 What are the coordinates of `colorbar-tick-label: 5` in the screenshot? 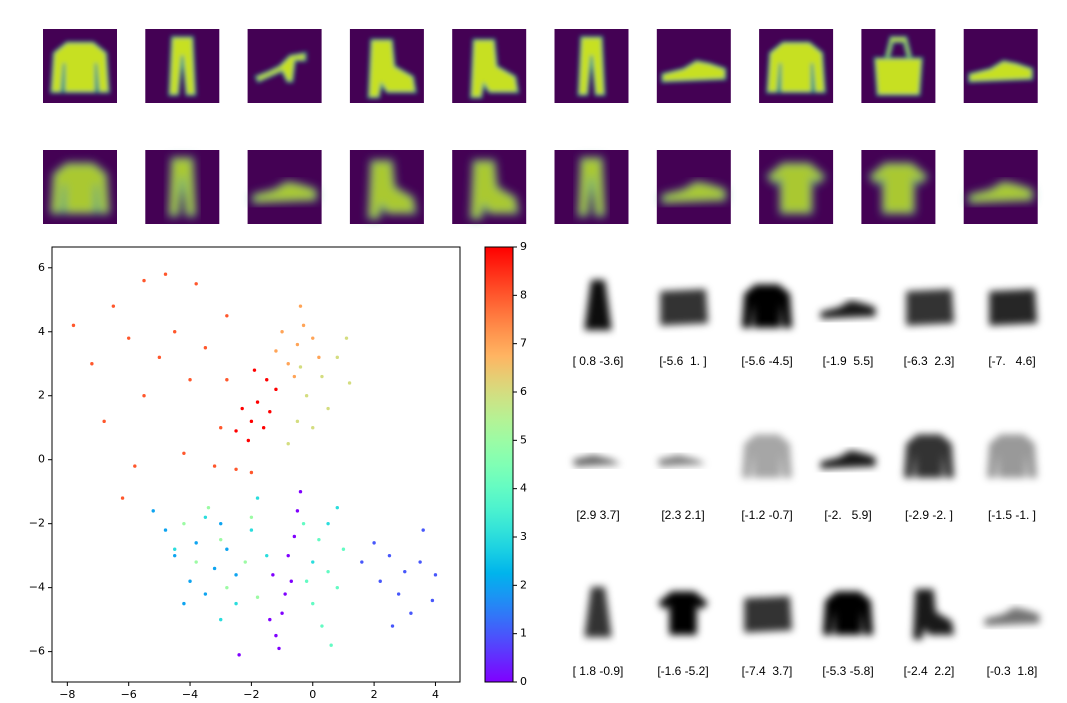 It's located at (523, 439).